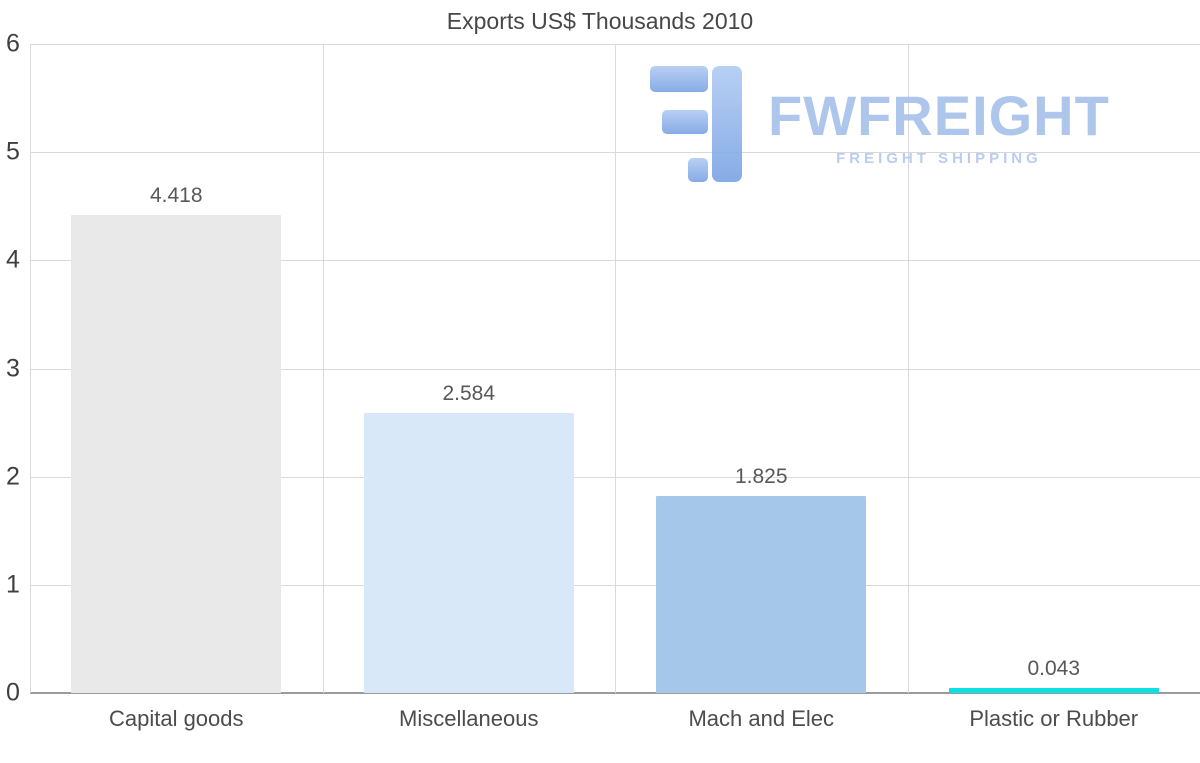 The height and width of the screenshot is (763, 1200). I want to click on bar-value-label: 0.043, so click(1054, 669).